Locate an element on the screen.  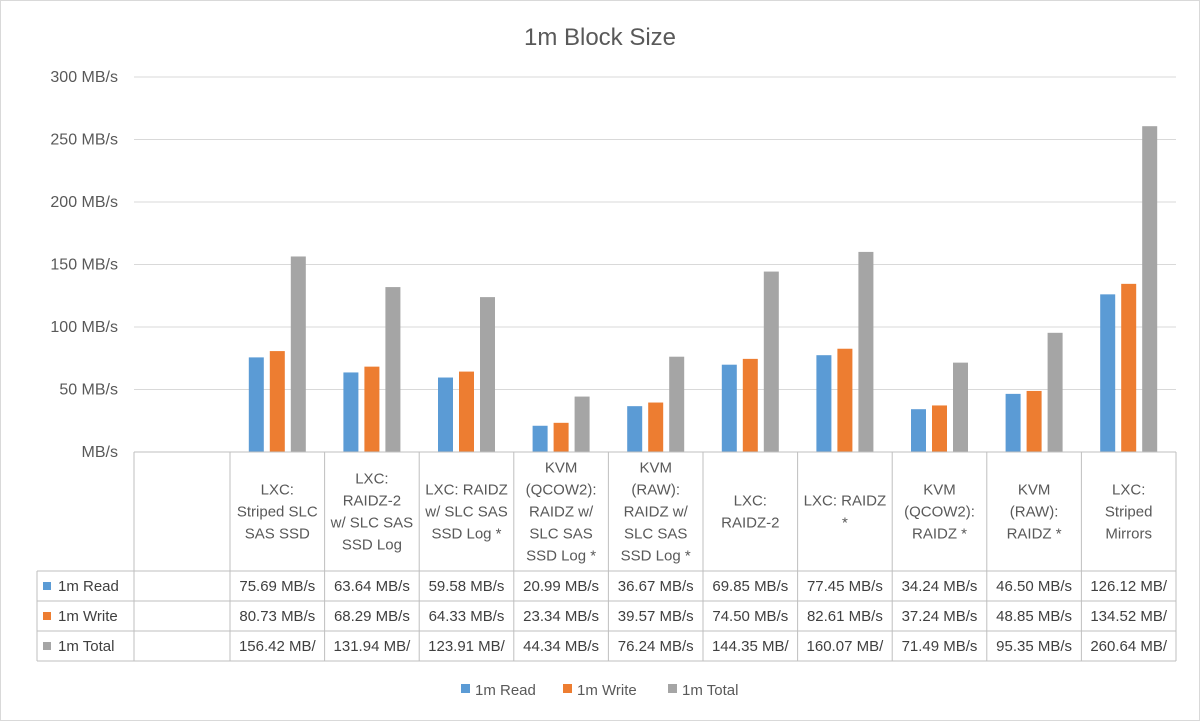
data-label: 59.58 MB/s is located at coordinates (467, 586).